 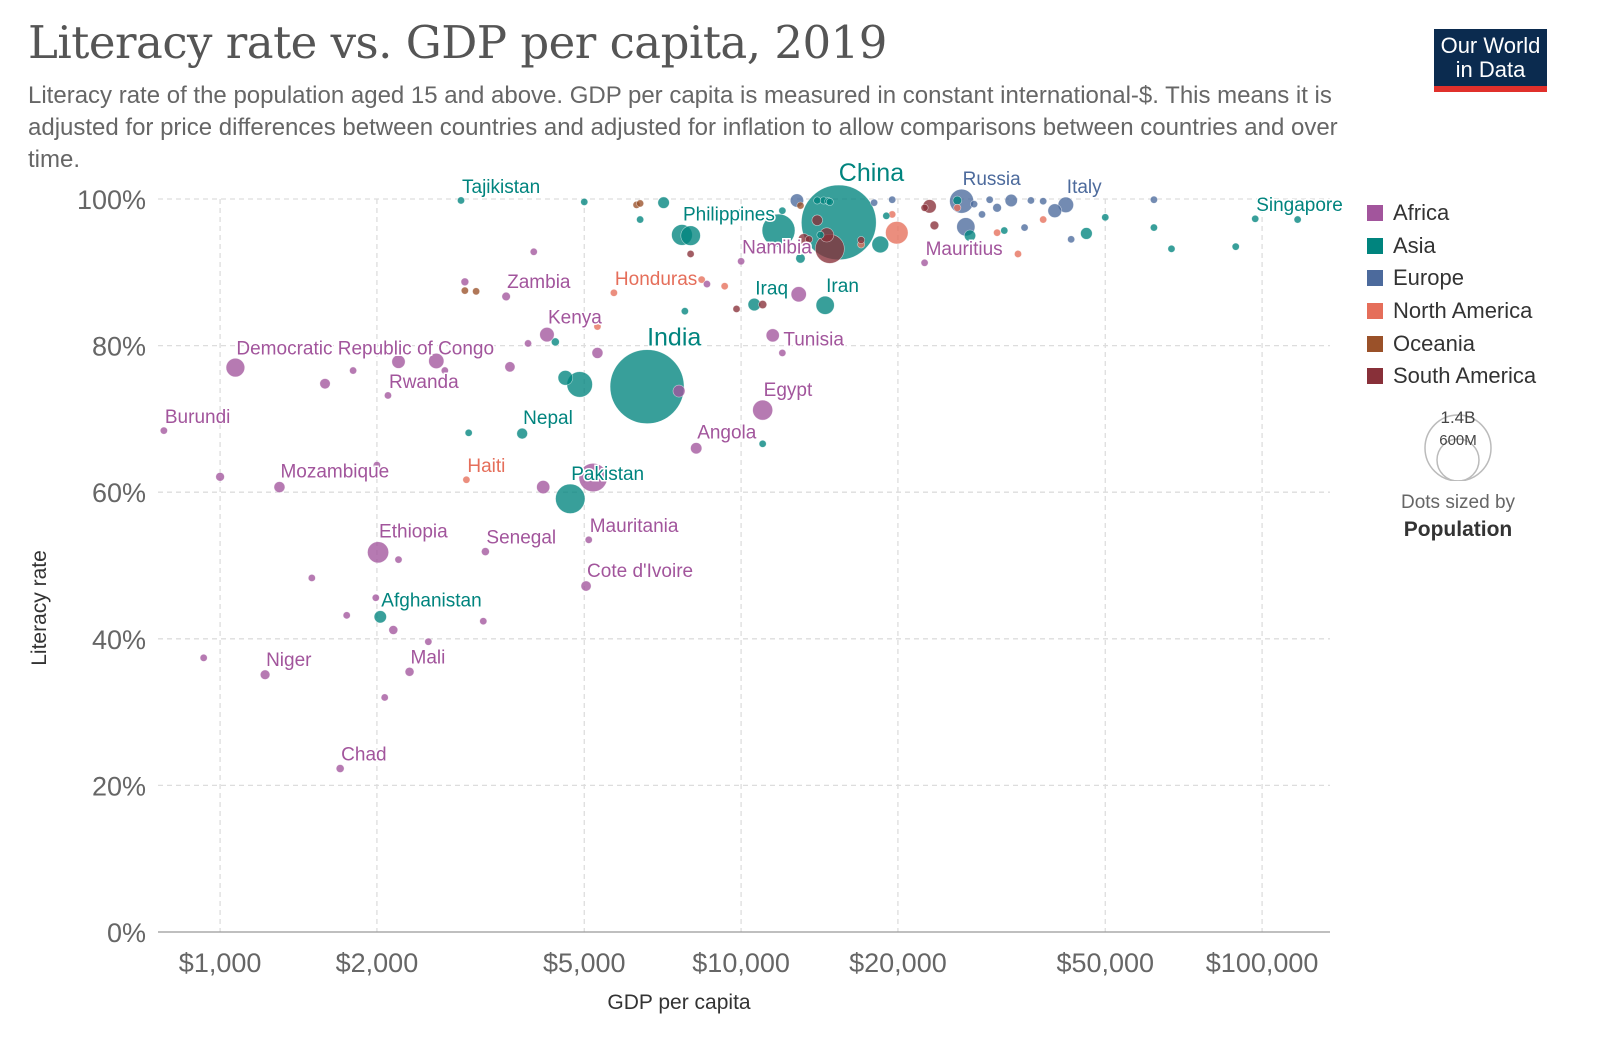 I want to click on point-madagascar, so click(x=325, y=384).